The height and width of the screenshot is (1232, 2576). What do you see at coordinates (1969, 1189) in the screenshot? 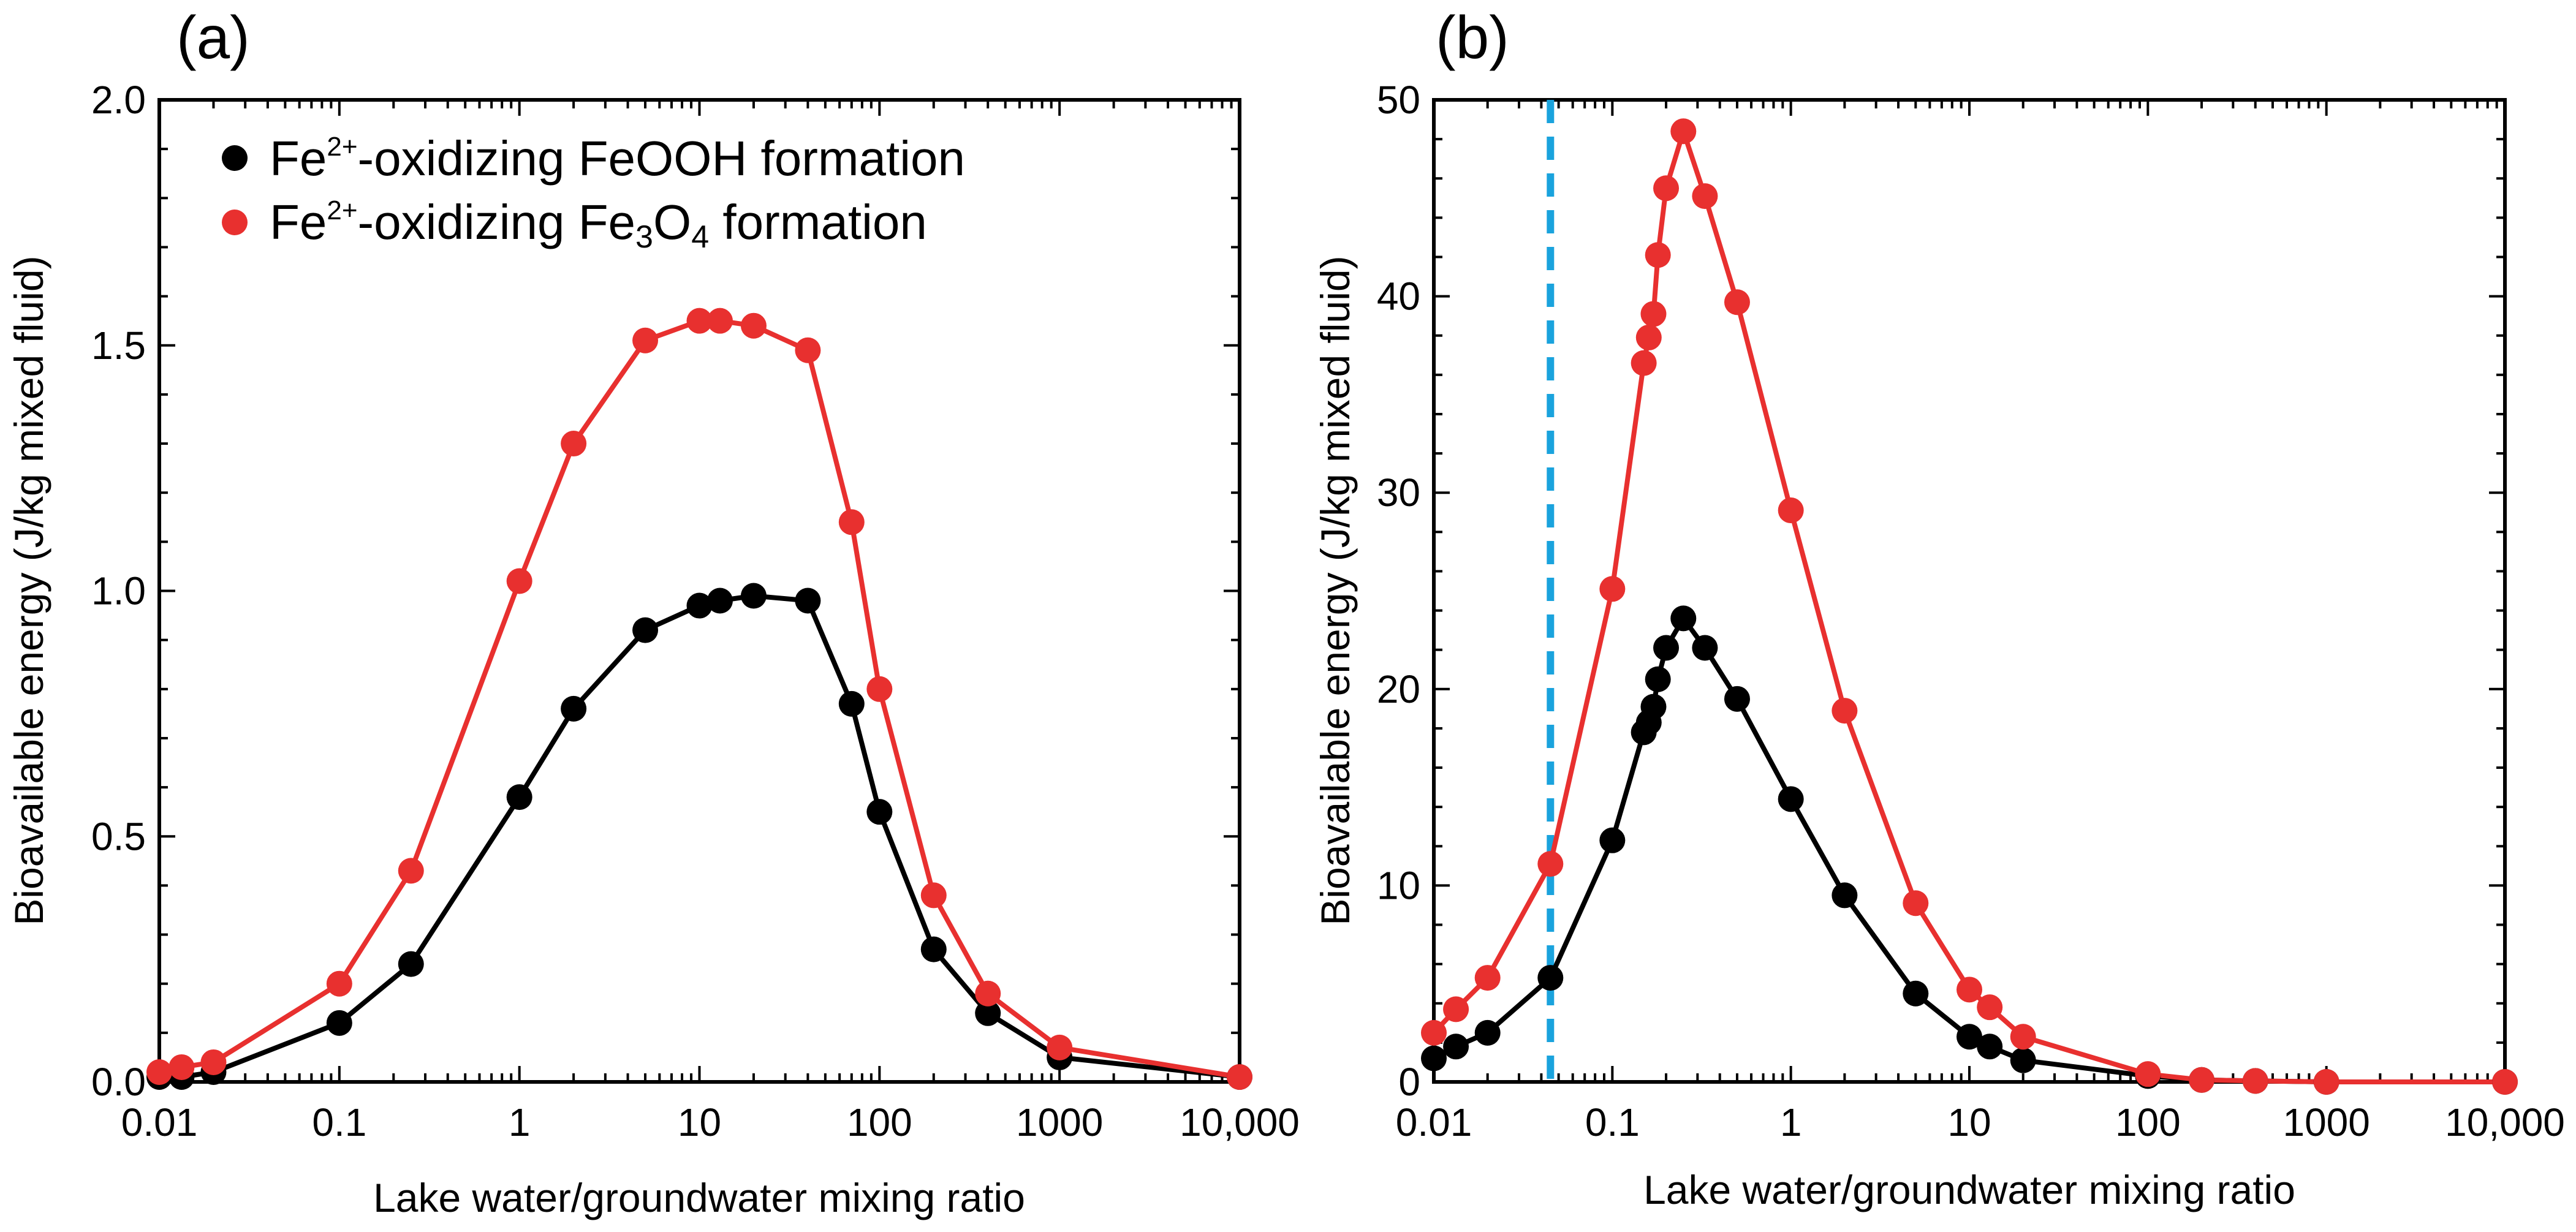
I see `panel-b-x-axis-label: Lake water/groundwater mixing ratio` at bounding box center [1969, 1189].